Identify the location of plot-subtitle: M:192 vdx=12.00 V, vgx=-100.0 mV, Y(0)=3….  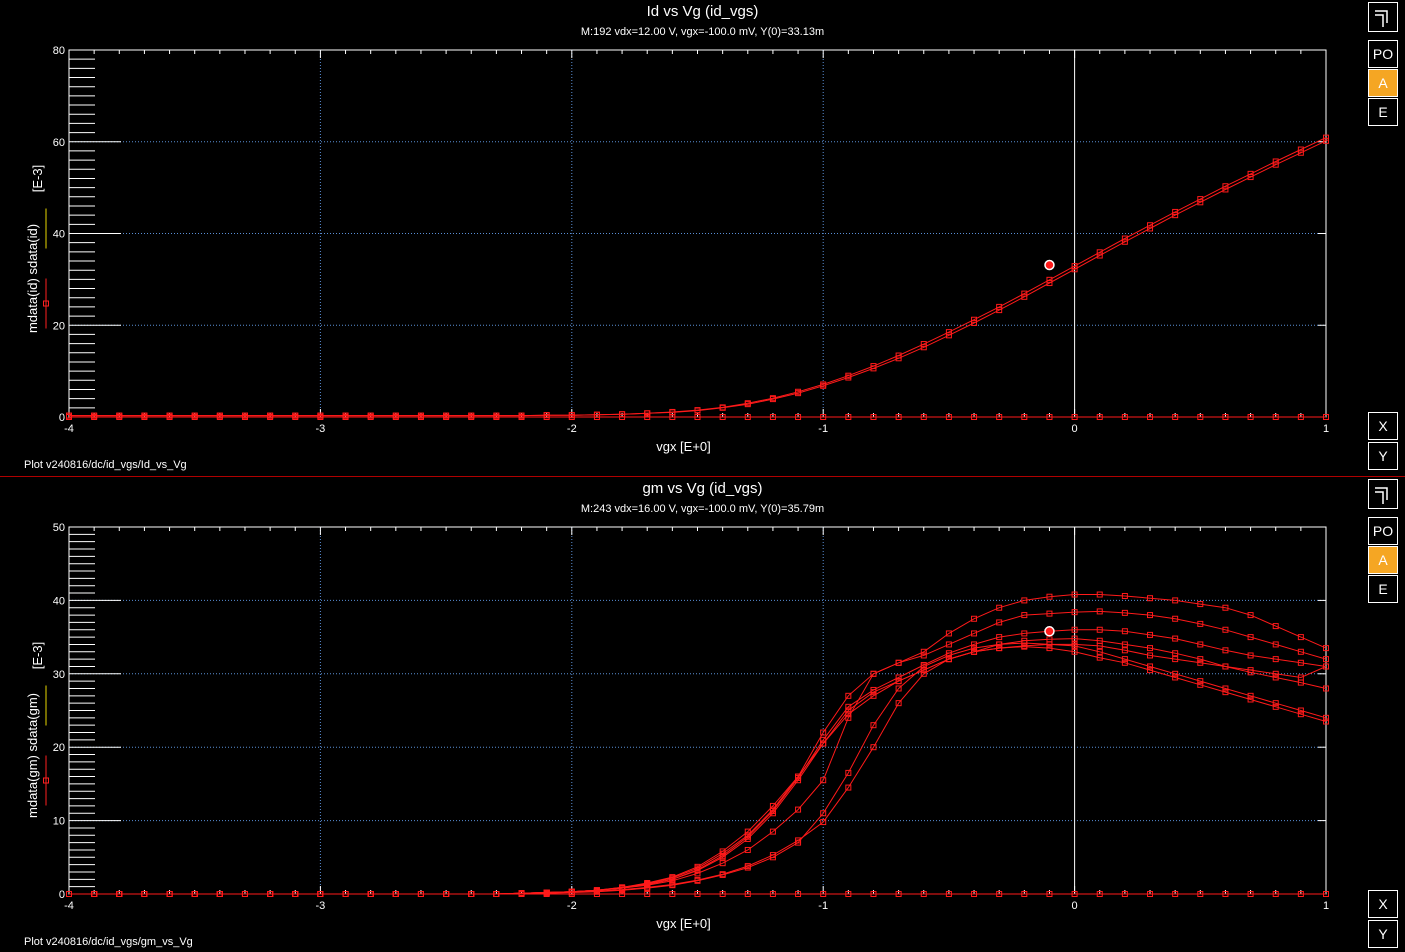
(702, 32).